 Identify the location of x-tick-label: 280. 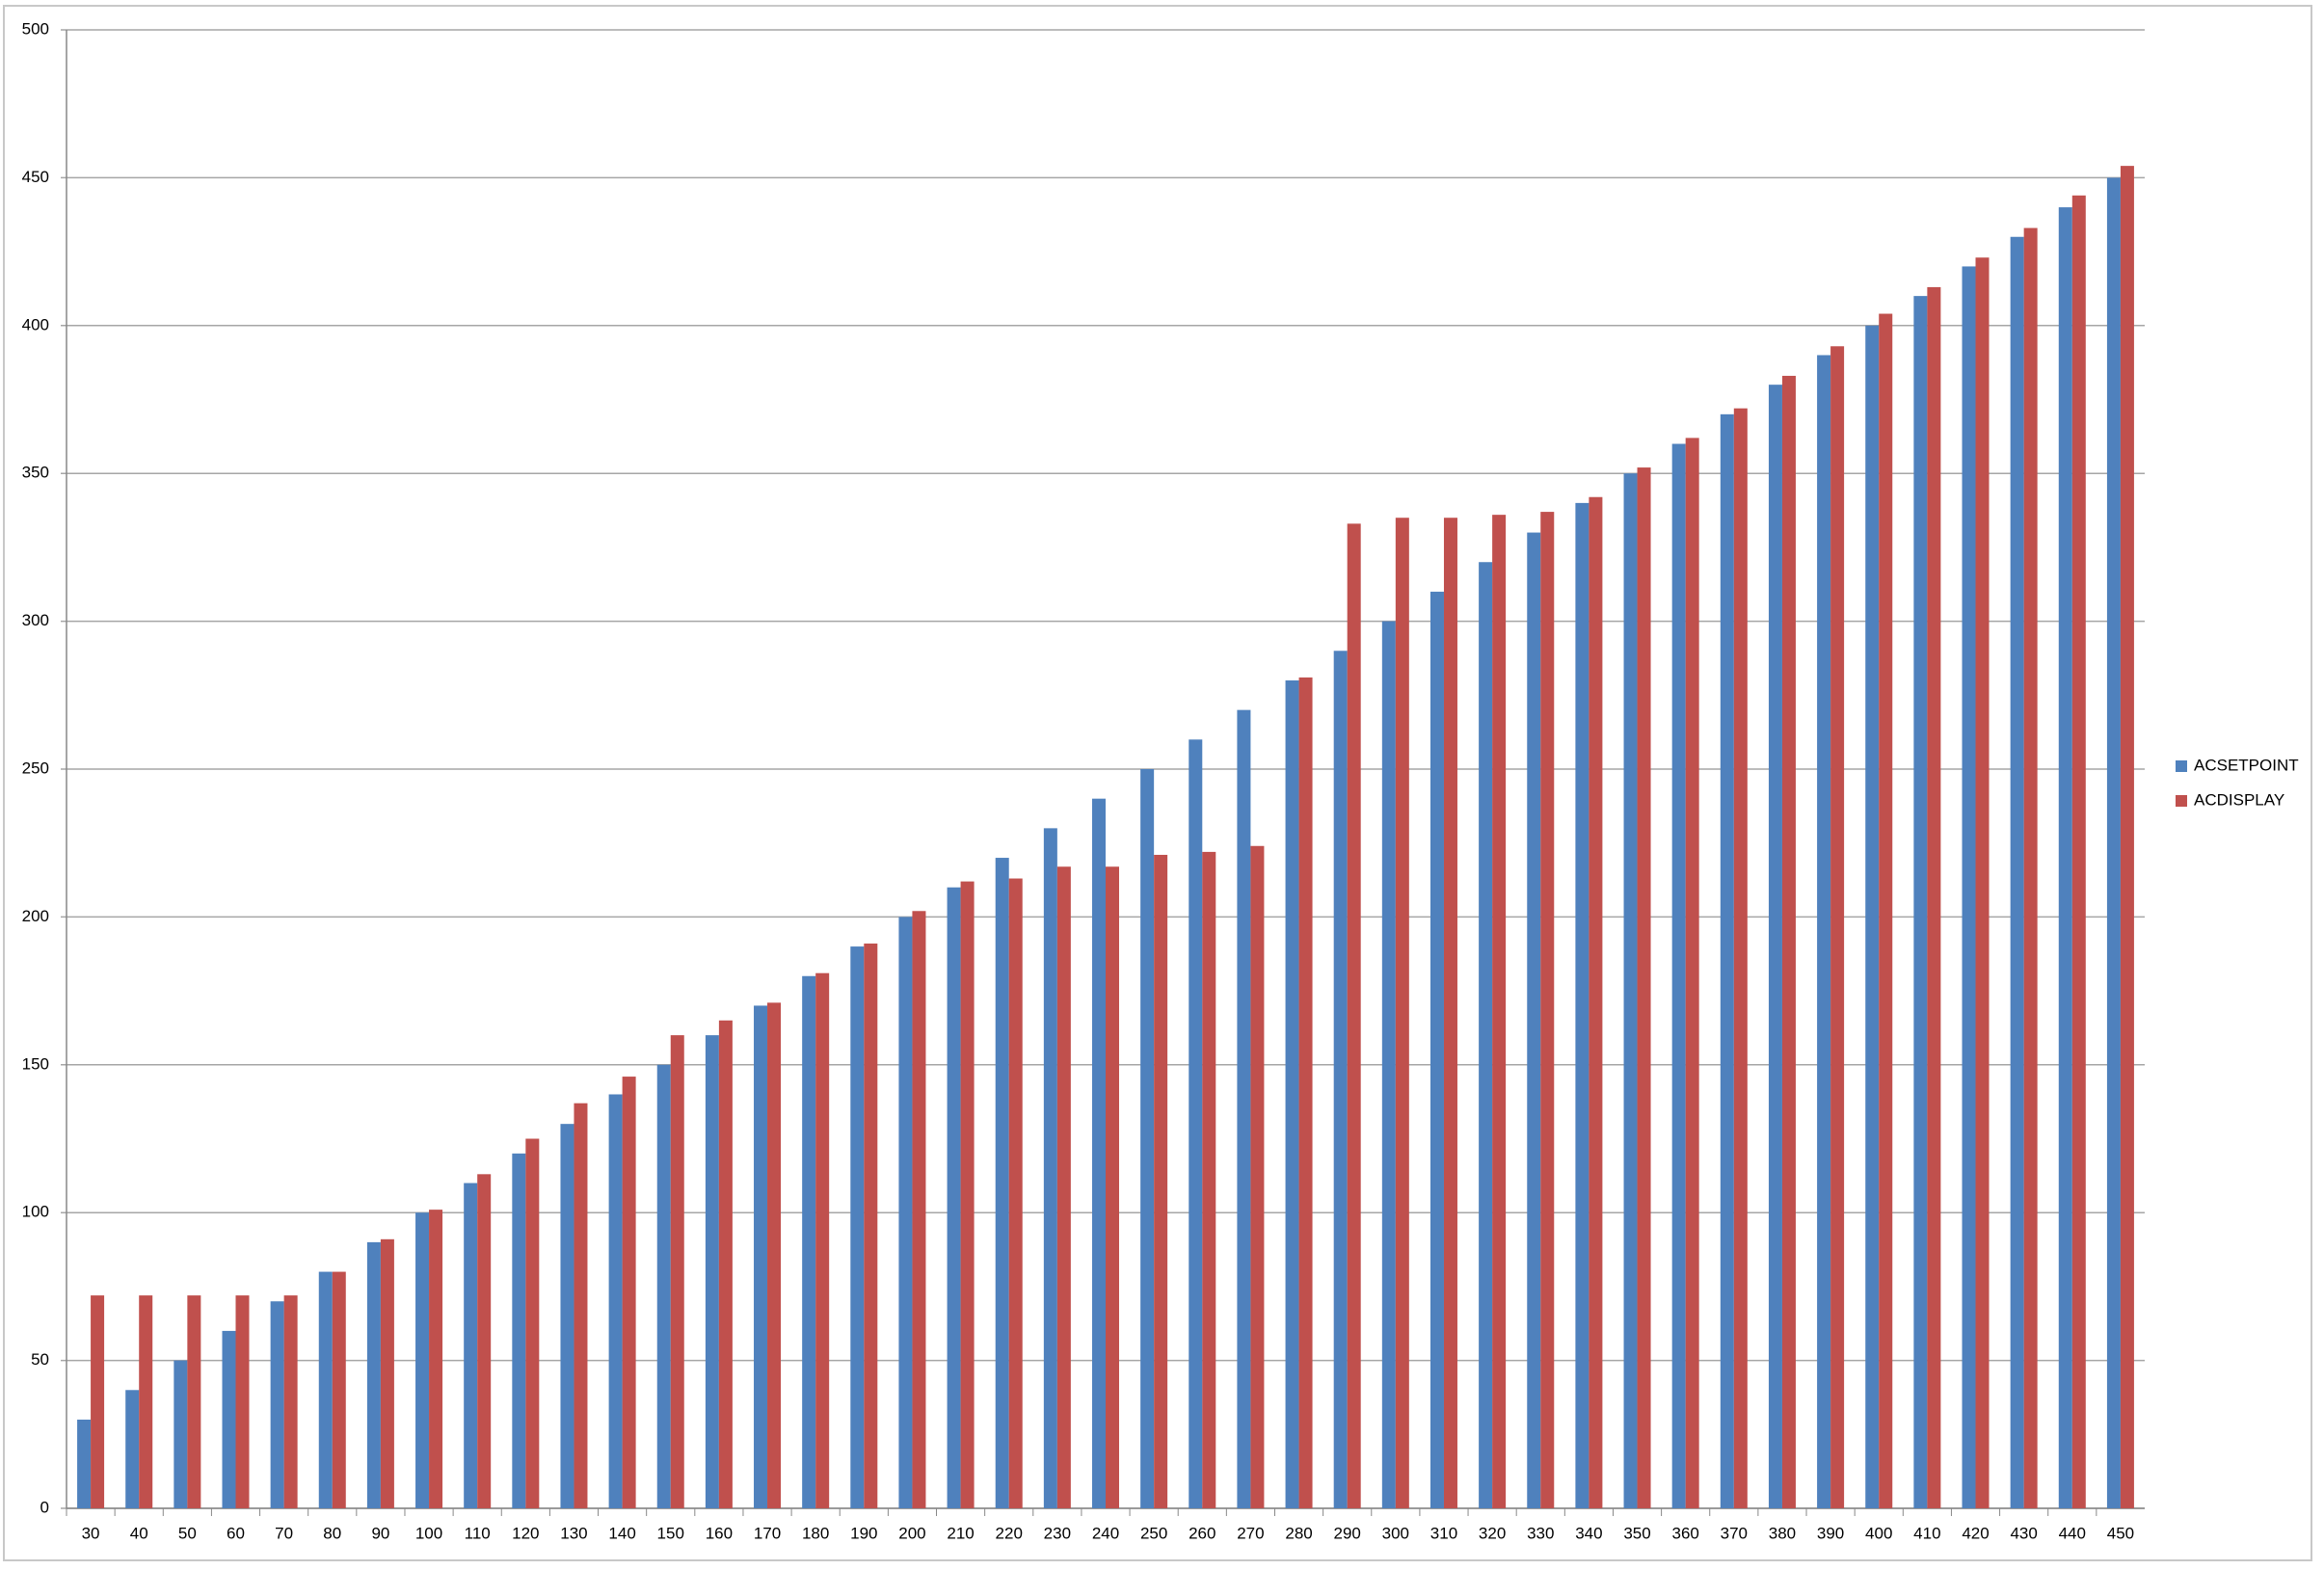
(1298, 1533).